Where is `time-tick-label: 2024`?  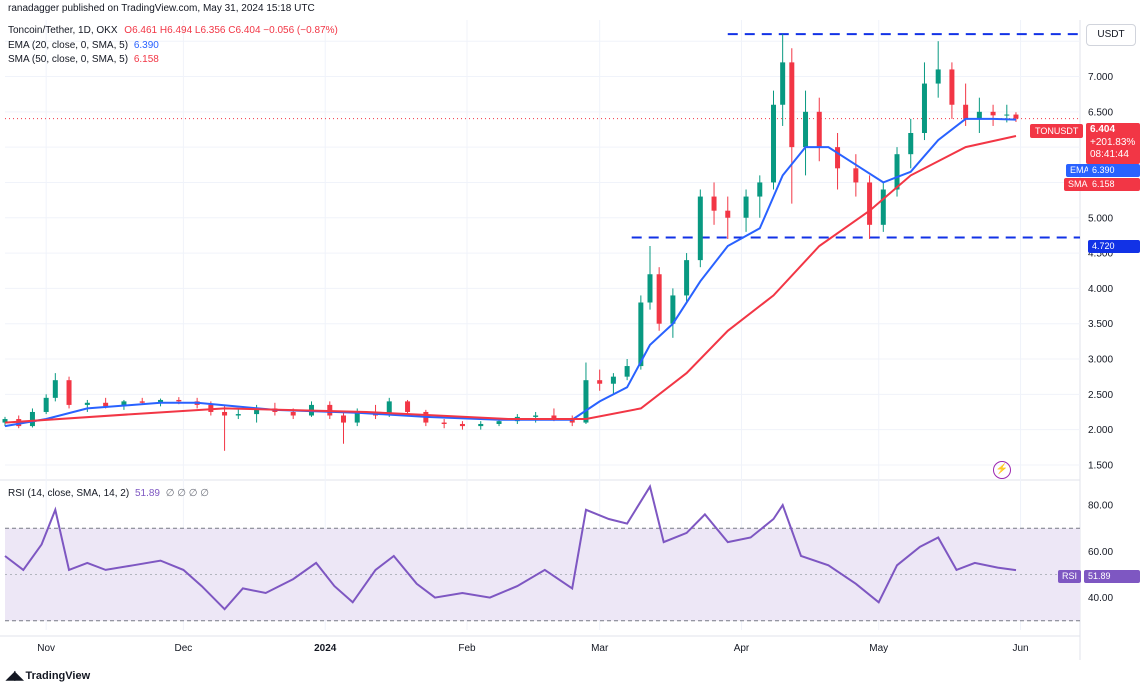 time-tick-label: 2024 is located at coordinates (325, 648).